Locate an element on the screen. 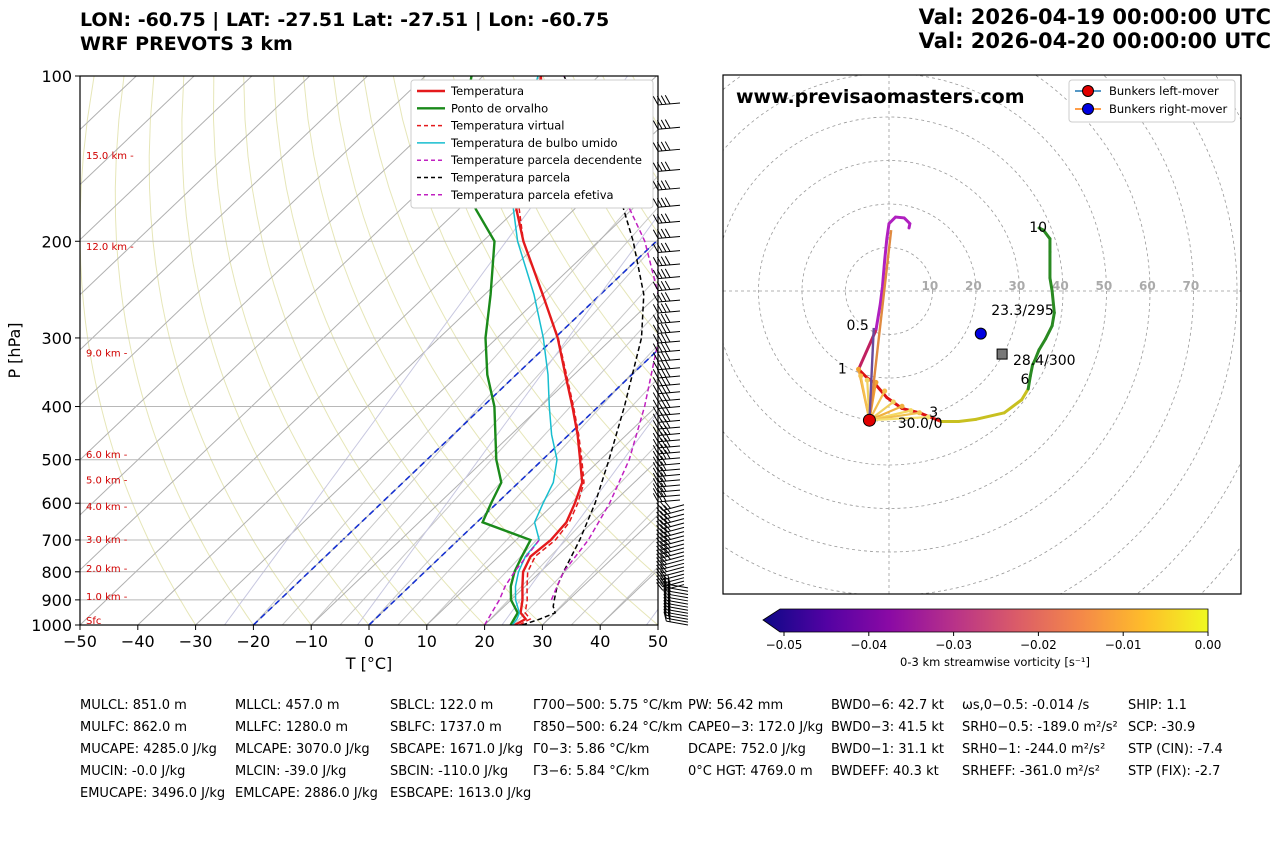 The image size is (1280, 844). legend-box is located at coordinates (532, 144).